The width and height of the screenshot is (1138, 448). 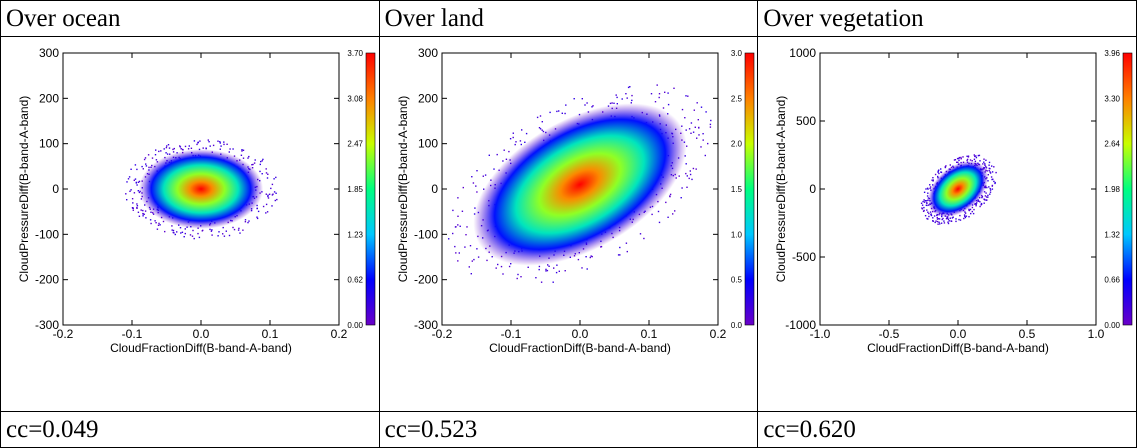 I want to click on colorbar-tick-label: 1.5, so click(x=737, y=189).